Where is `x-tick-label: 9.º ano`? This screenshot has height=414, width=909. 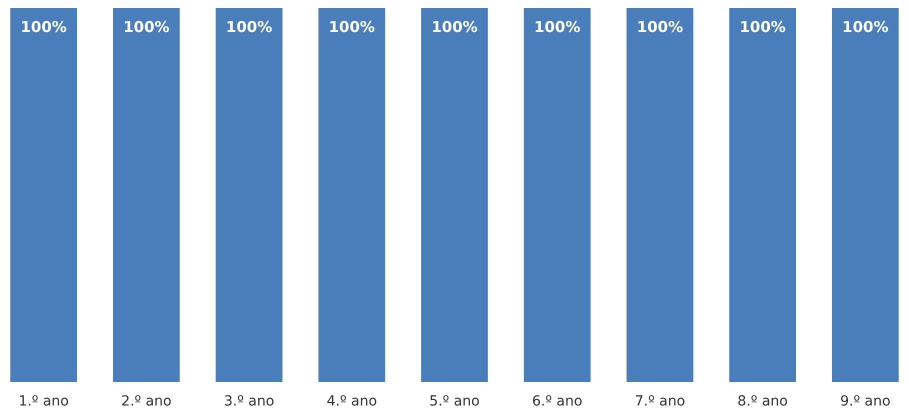 x-tick-label: 9.º ano is located at coordinates (865, 402).